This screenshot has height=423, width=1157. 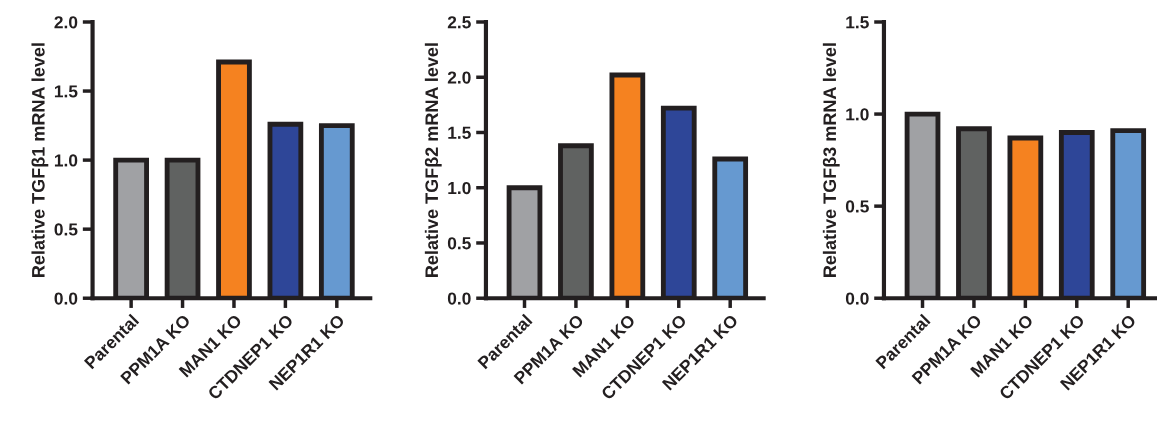 What do you see at coordinates (459, 22) in the screenshot?
I see `y-tick-label: 2.5` at bounding box center [459, 22].